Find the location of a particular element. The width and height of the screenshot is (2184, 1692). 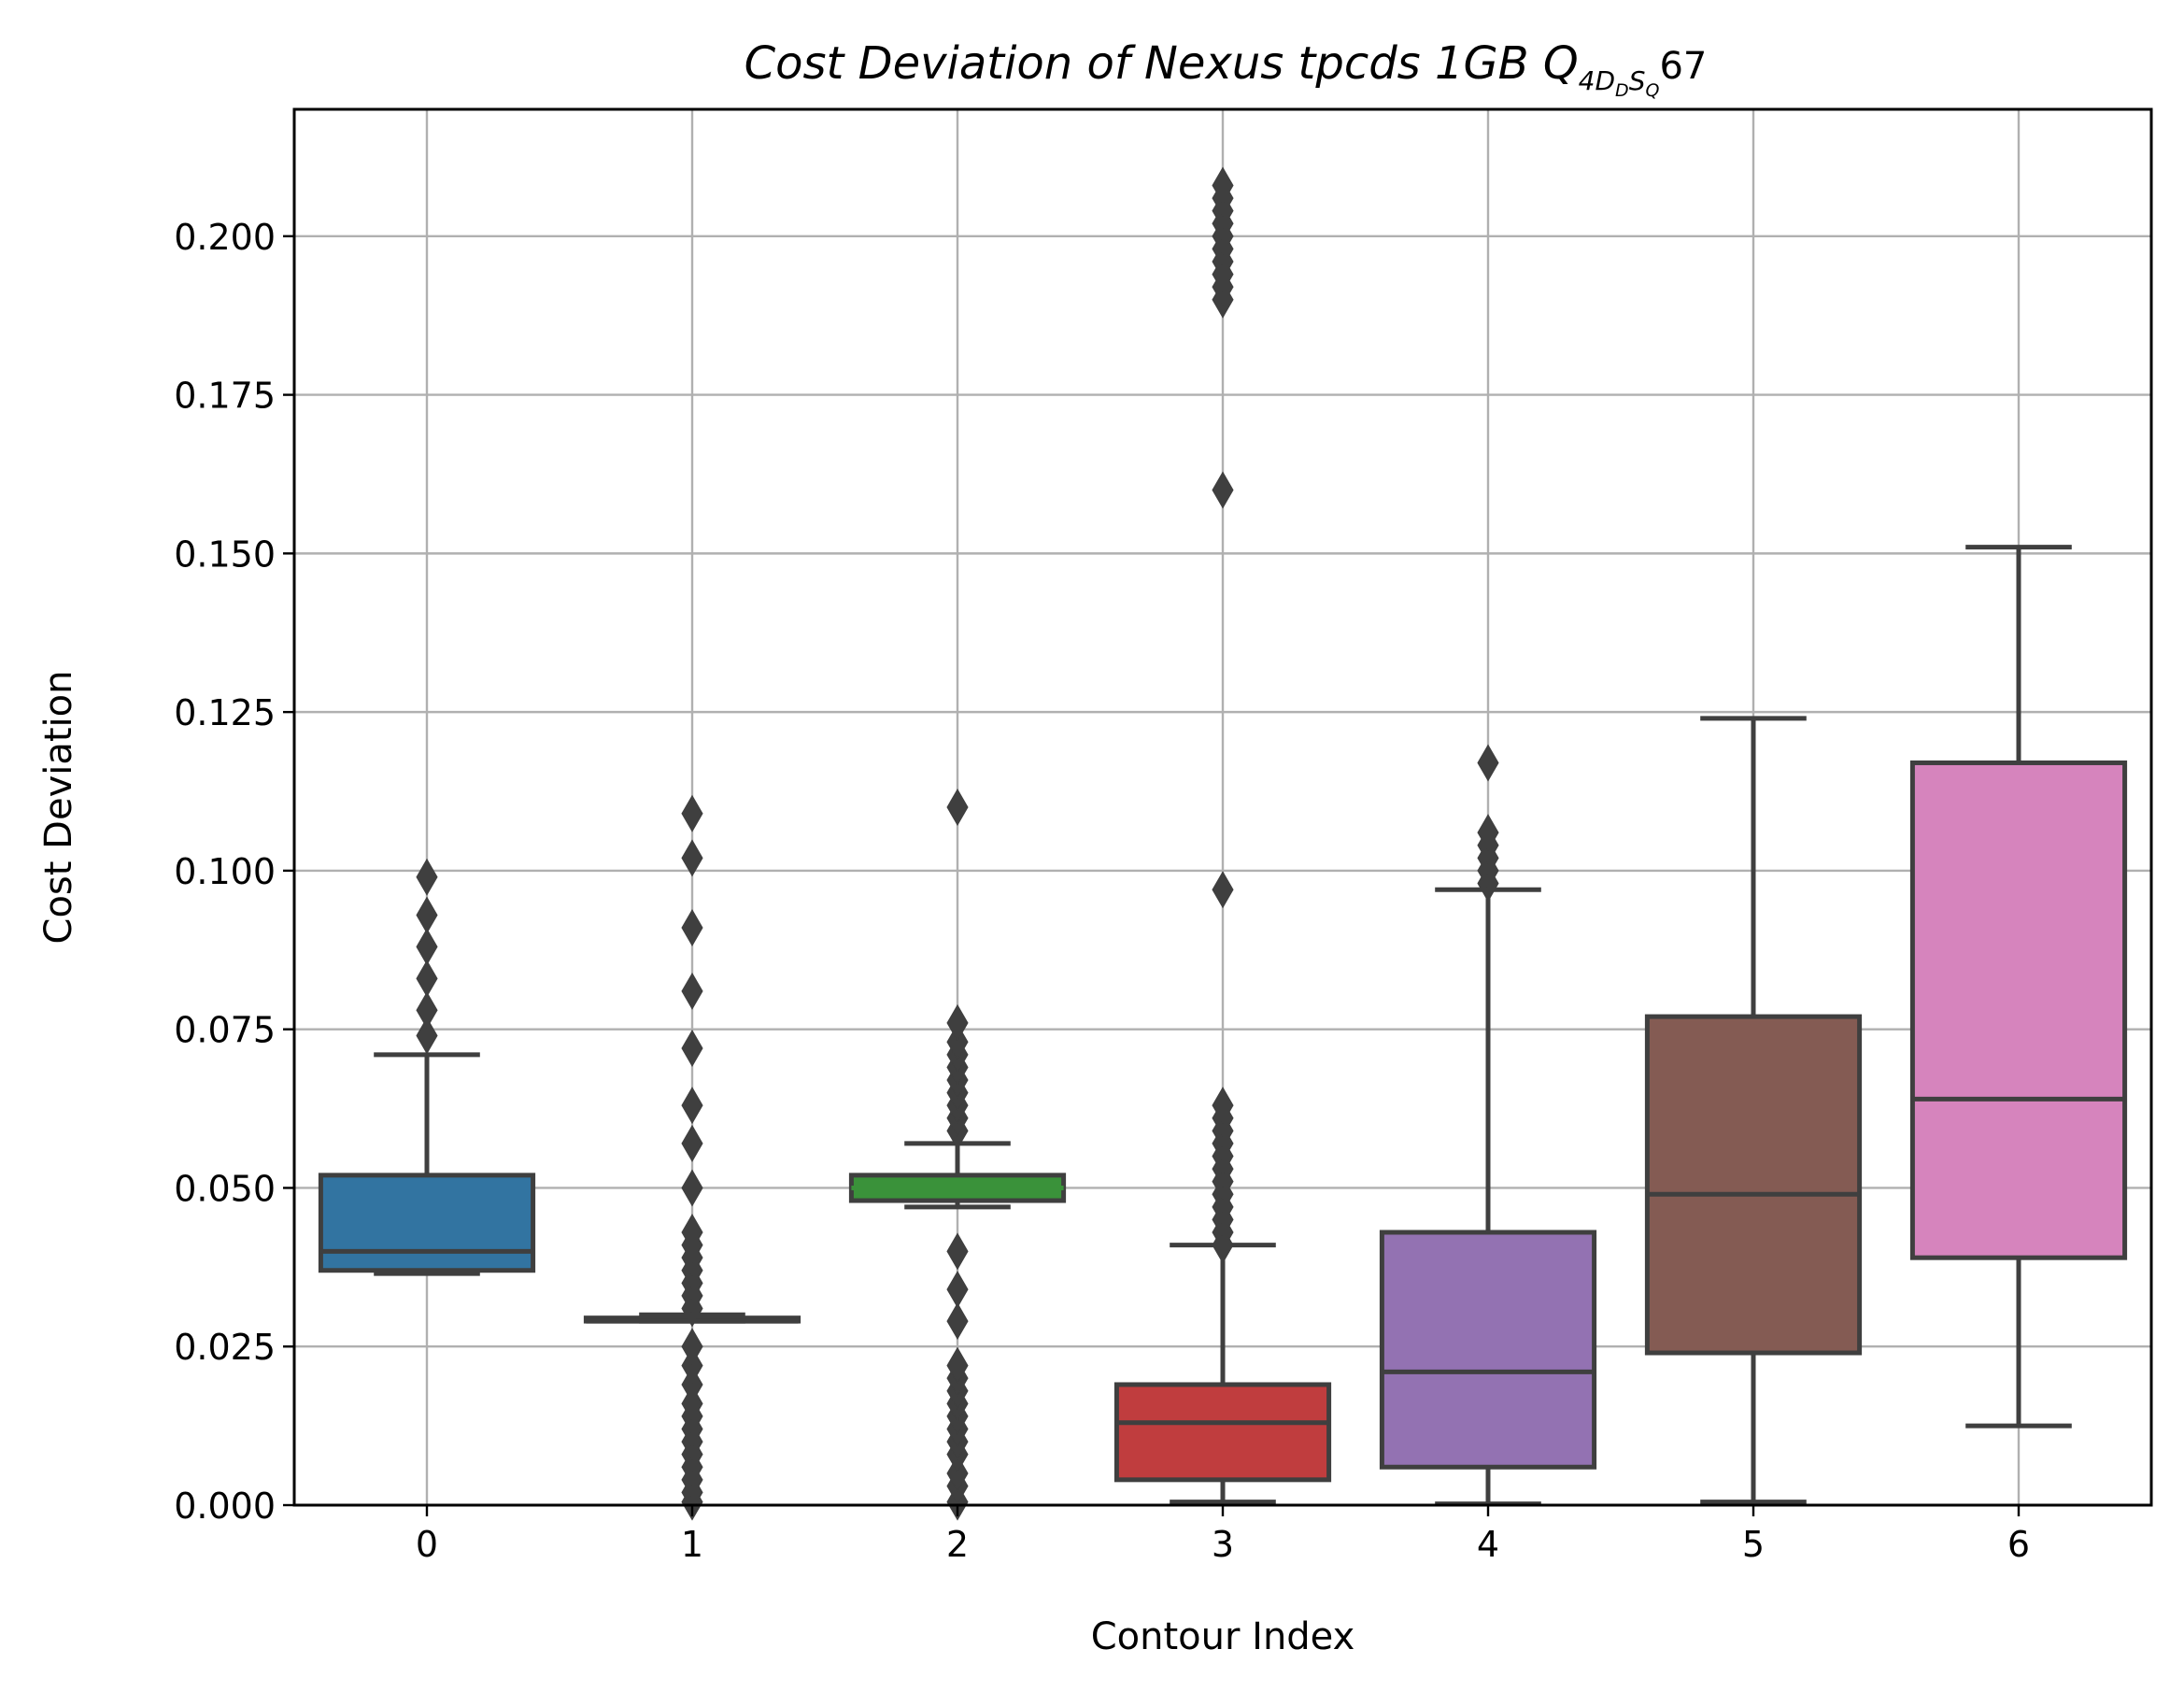

y-tick-label: 0.050 is located at coordinates (225, 1188).